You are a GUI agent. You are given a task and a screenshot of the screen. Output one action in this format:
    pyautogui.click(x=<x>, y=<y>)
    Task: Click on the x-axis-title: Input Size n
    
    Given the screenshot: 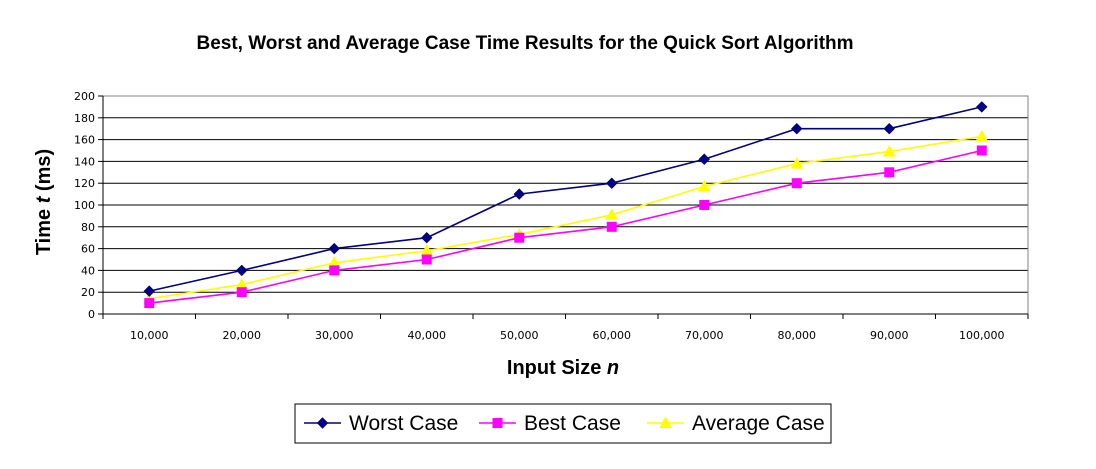 What is the action you would take?
    pyautogui.click(x=563, y=368)
    